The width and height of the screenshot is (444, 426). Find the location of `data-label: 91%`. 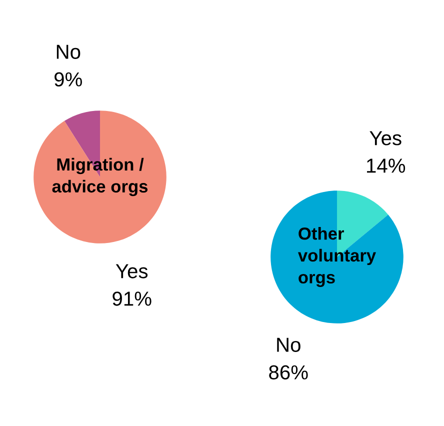

data-label: 91% is located at coordinates (132, 299).